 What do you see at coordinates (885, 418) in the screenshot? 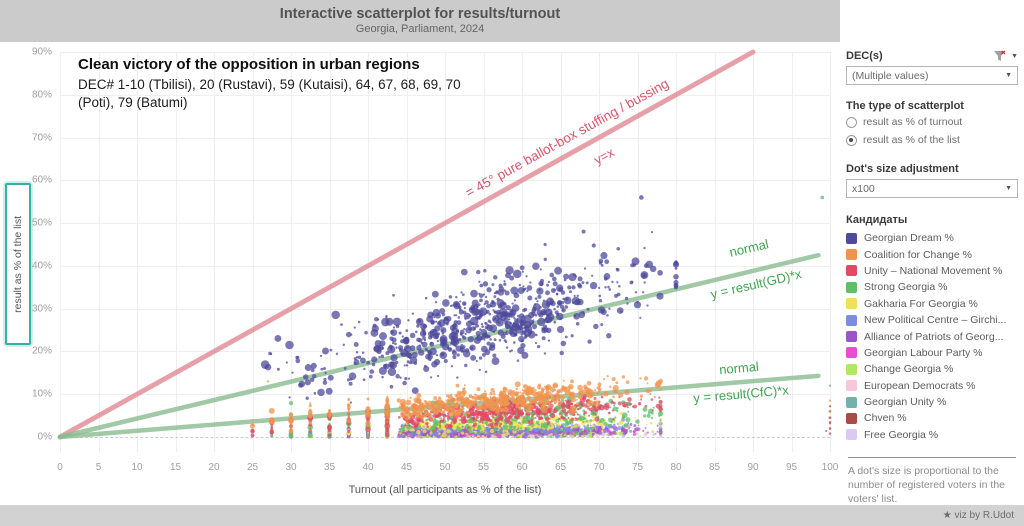
I see `legend-label: Chven %` at bounding box center [885, 418].